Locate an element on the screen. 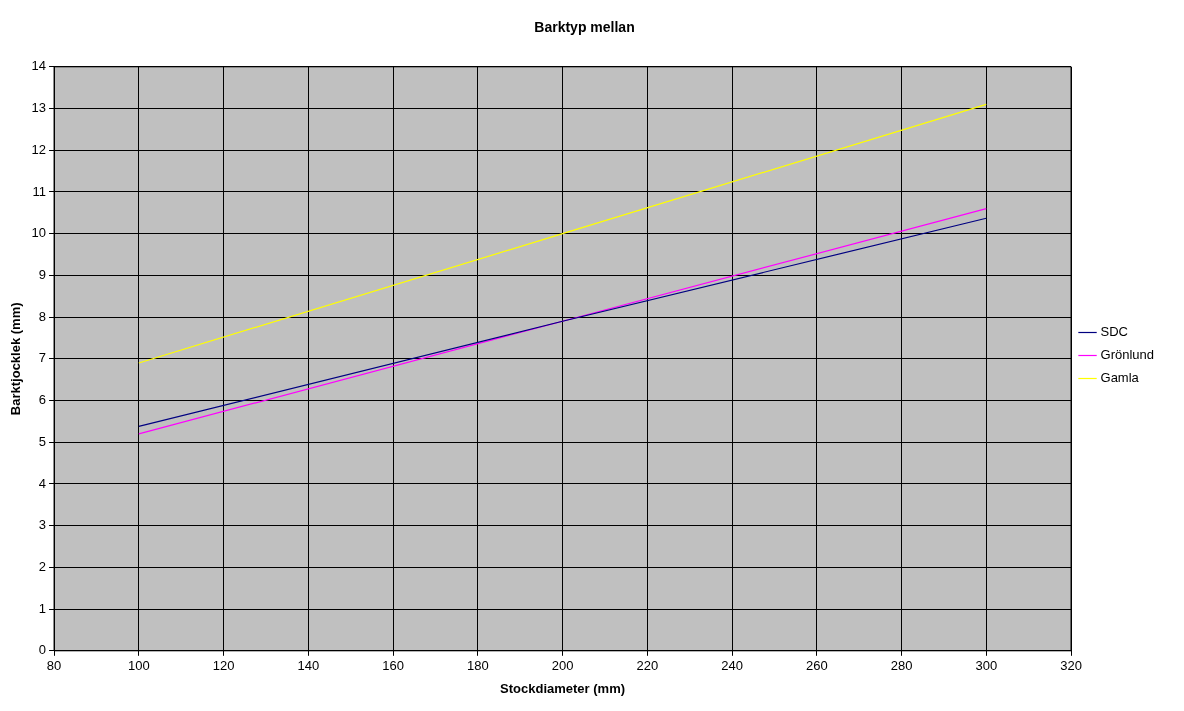 Image resolution: width=1184 pixels, height=711 pixels. x-tick-label: 200 is located at coordinates (562, 666).